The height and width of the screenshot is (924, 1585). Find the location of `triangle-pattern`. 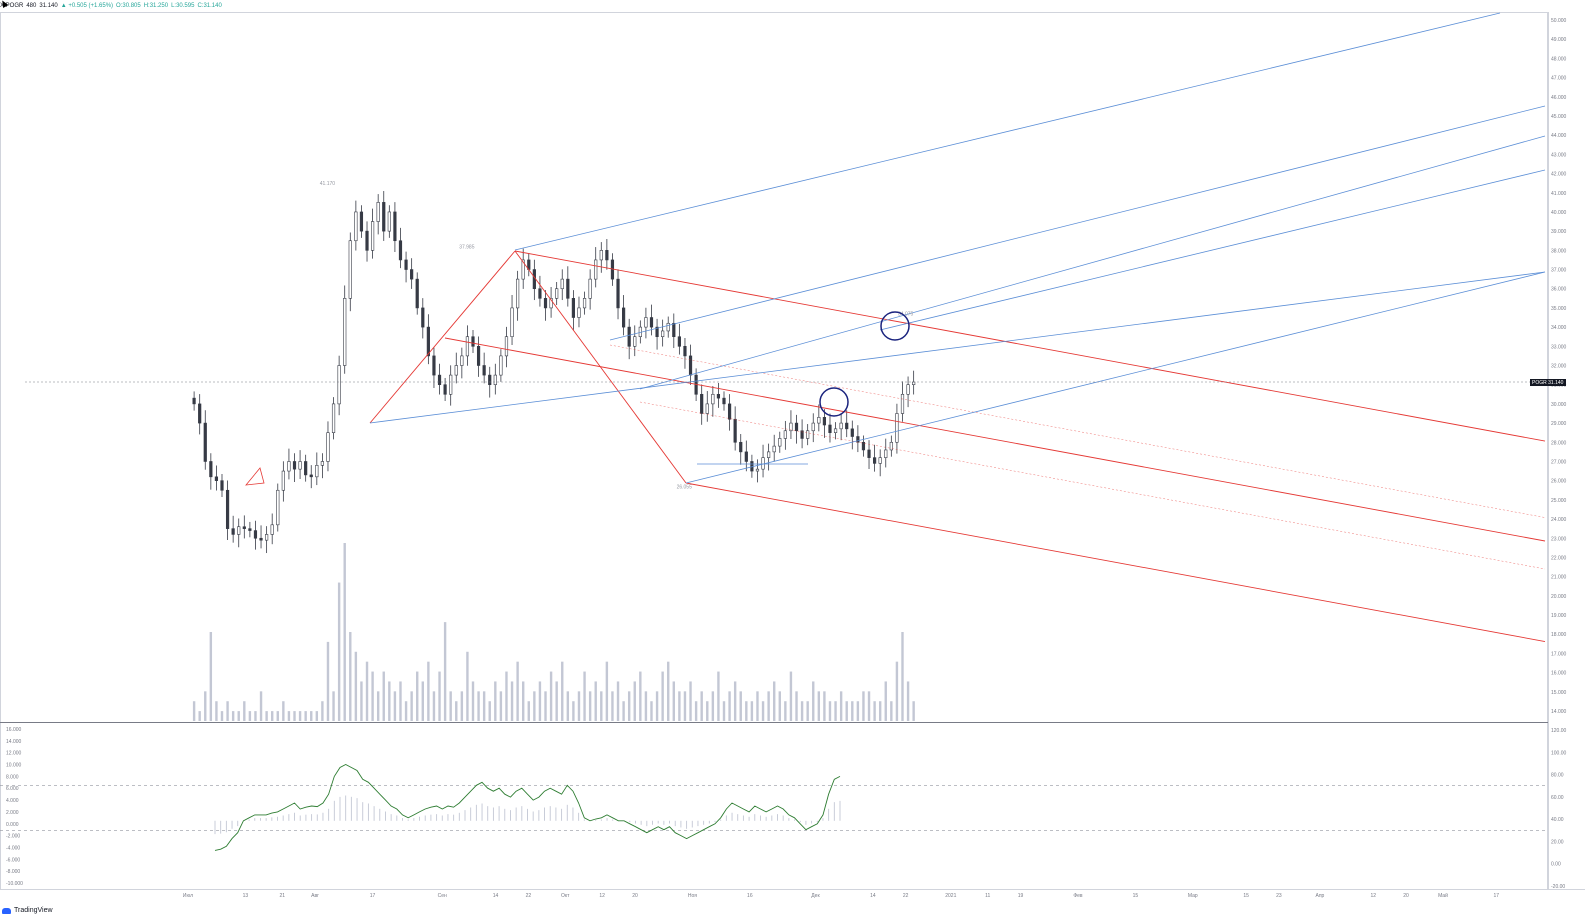

triangle-pattern is located at coordinates (255, 476).